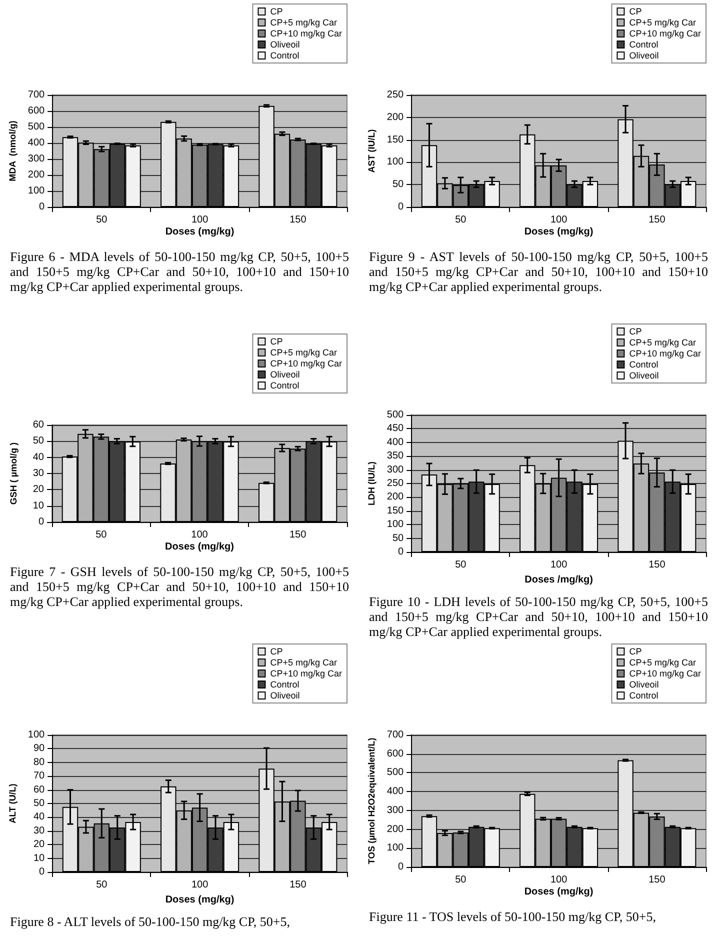 The height and width of the screenshot is (950, 718). I want to click on y-tick-label: 40, so click(39, 817).